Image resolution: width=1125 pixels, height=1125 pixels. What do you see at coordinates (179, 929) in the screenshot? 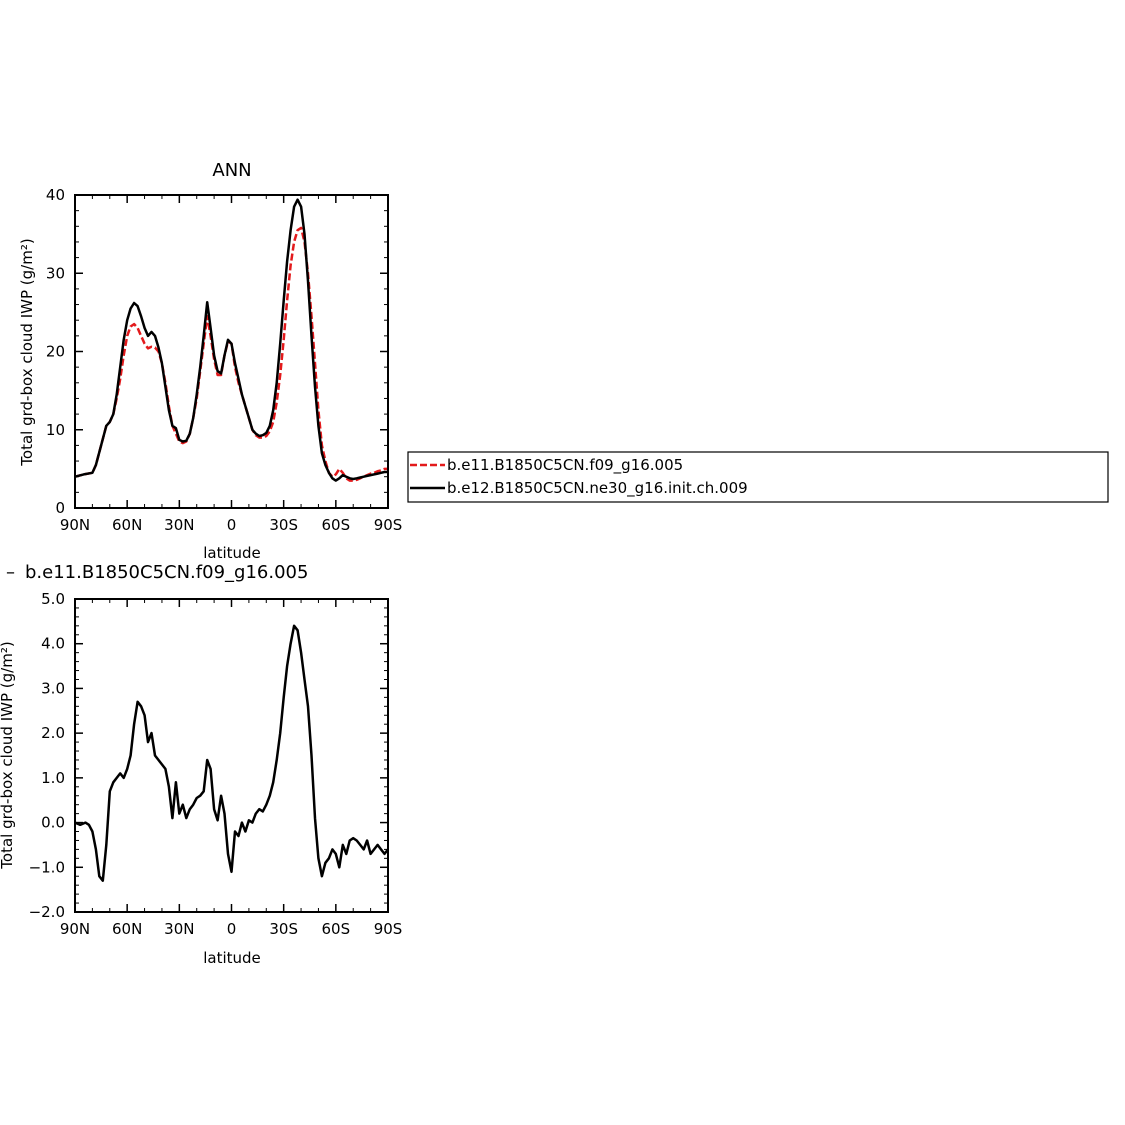
I see `chart-bottom-xtick-label: 30N` at bounding box center [179, 929].